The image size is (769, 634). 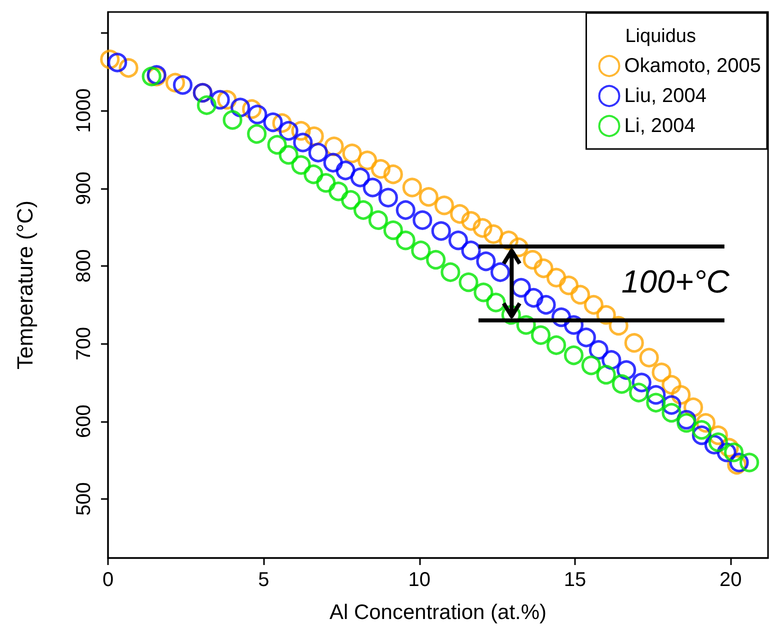 What do you see at coordinates (84, 266) in the screenshot?
I see `y-tick-label: 800` at bounding box center [84, 266].